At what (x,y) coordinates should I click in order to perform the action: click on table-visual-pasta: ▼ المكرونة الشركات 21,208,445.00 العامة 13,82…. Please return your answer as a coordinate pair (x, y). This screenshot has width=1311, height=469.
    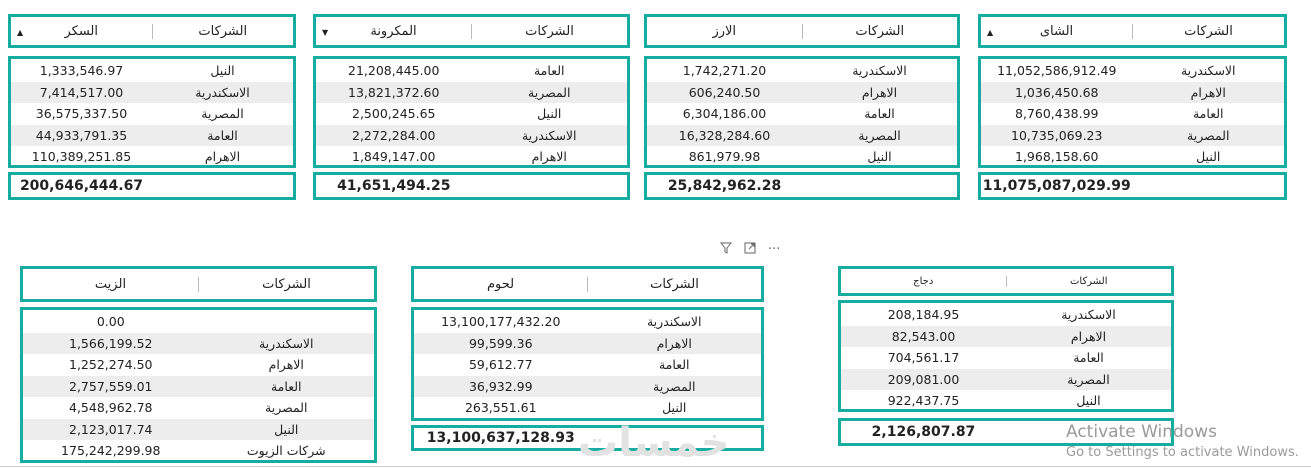
    Looking at the image, I should click on (471, 107).